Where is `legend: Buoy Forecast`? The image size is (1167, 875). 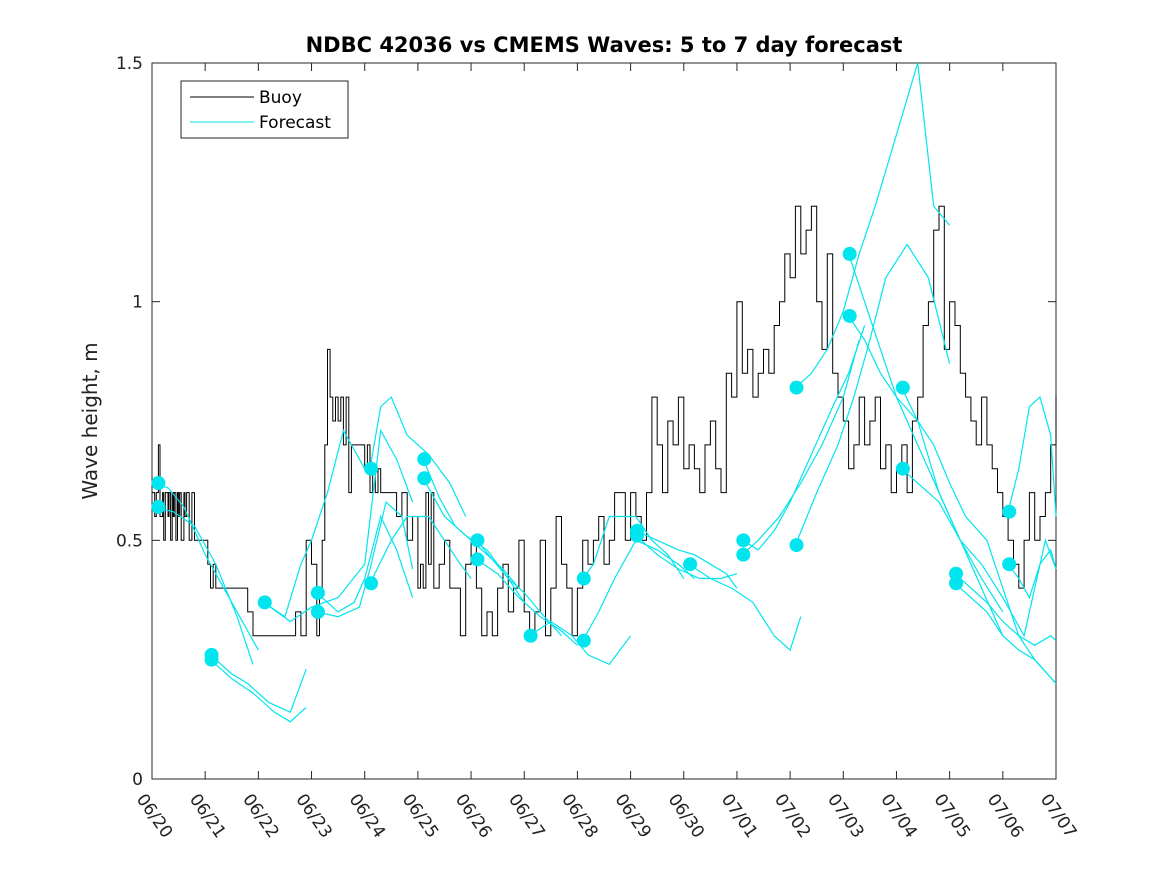 legend: Buoy Forecast is located at coordinates (264, 109).